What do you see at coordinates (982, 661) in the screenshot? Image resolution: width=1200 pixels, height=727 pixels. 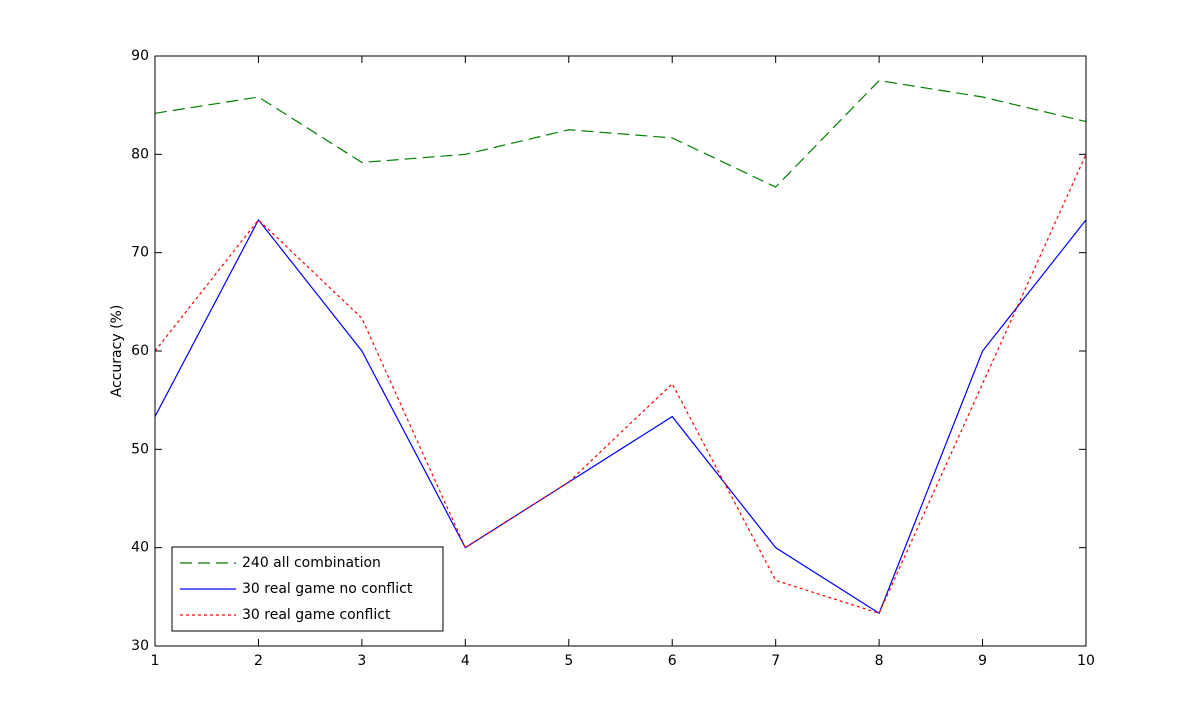 I see `x-tick-label: 9` at bounding box center [982, 661].